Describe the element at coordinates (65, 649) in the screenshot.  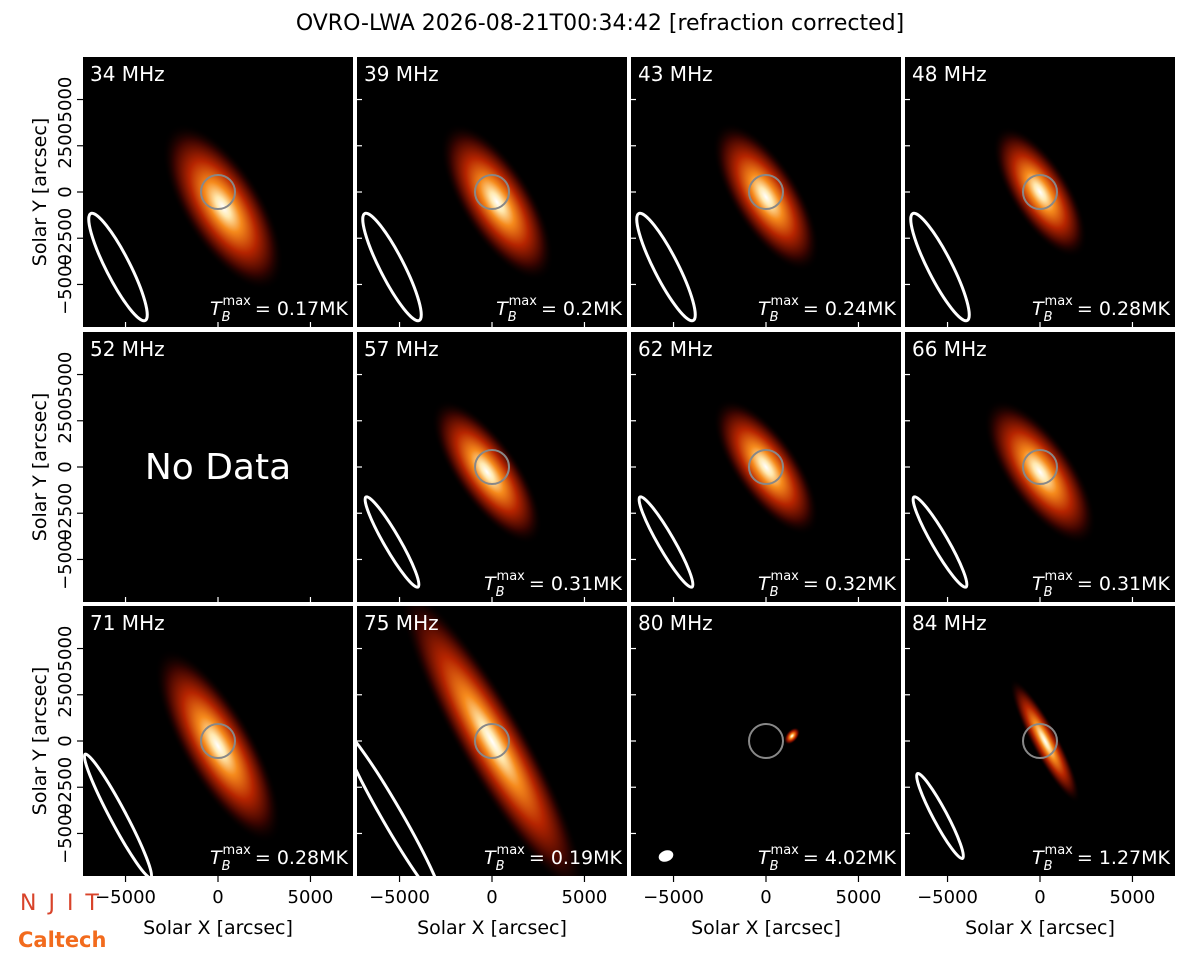
I see `y-tick-label: 5000` at that location.